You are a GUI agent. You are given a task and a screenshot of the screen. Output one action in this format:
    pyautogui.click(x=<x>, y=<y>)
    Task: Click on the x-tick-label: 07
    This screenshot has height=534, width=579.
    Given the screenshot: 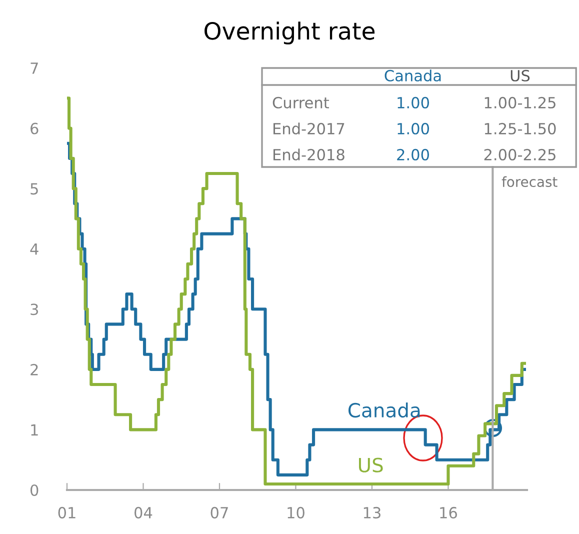 What is the action you would take?
    pyautogui.click(x=219, y=512)
    